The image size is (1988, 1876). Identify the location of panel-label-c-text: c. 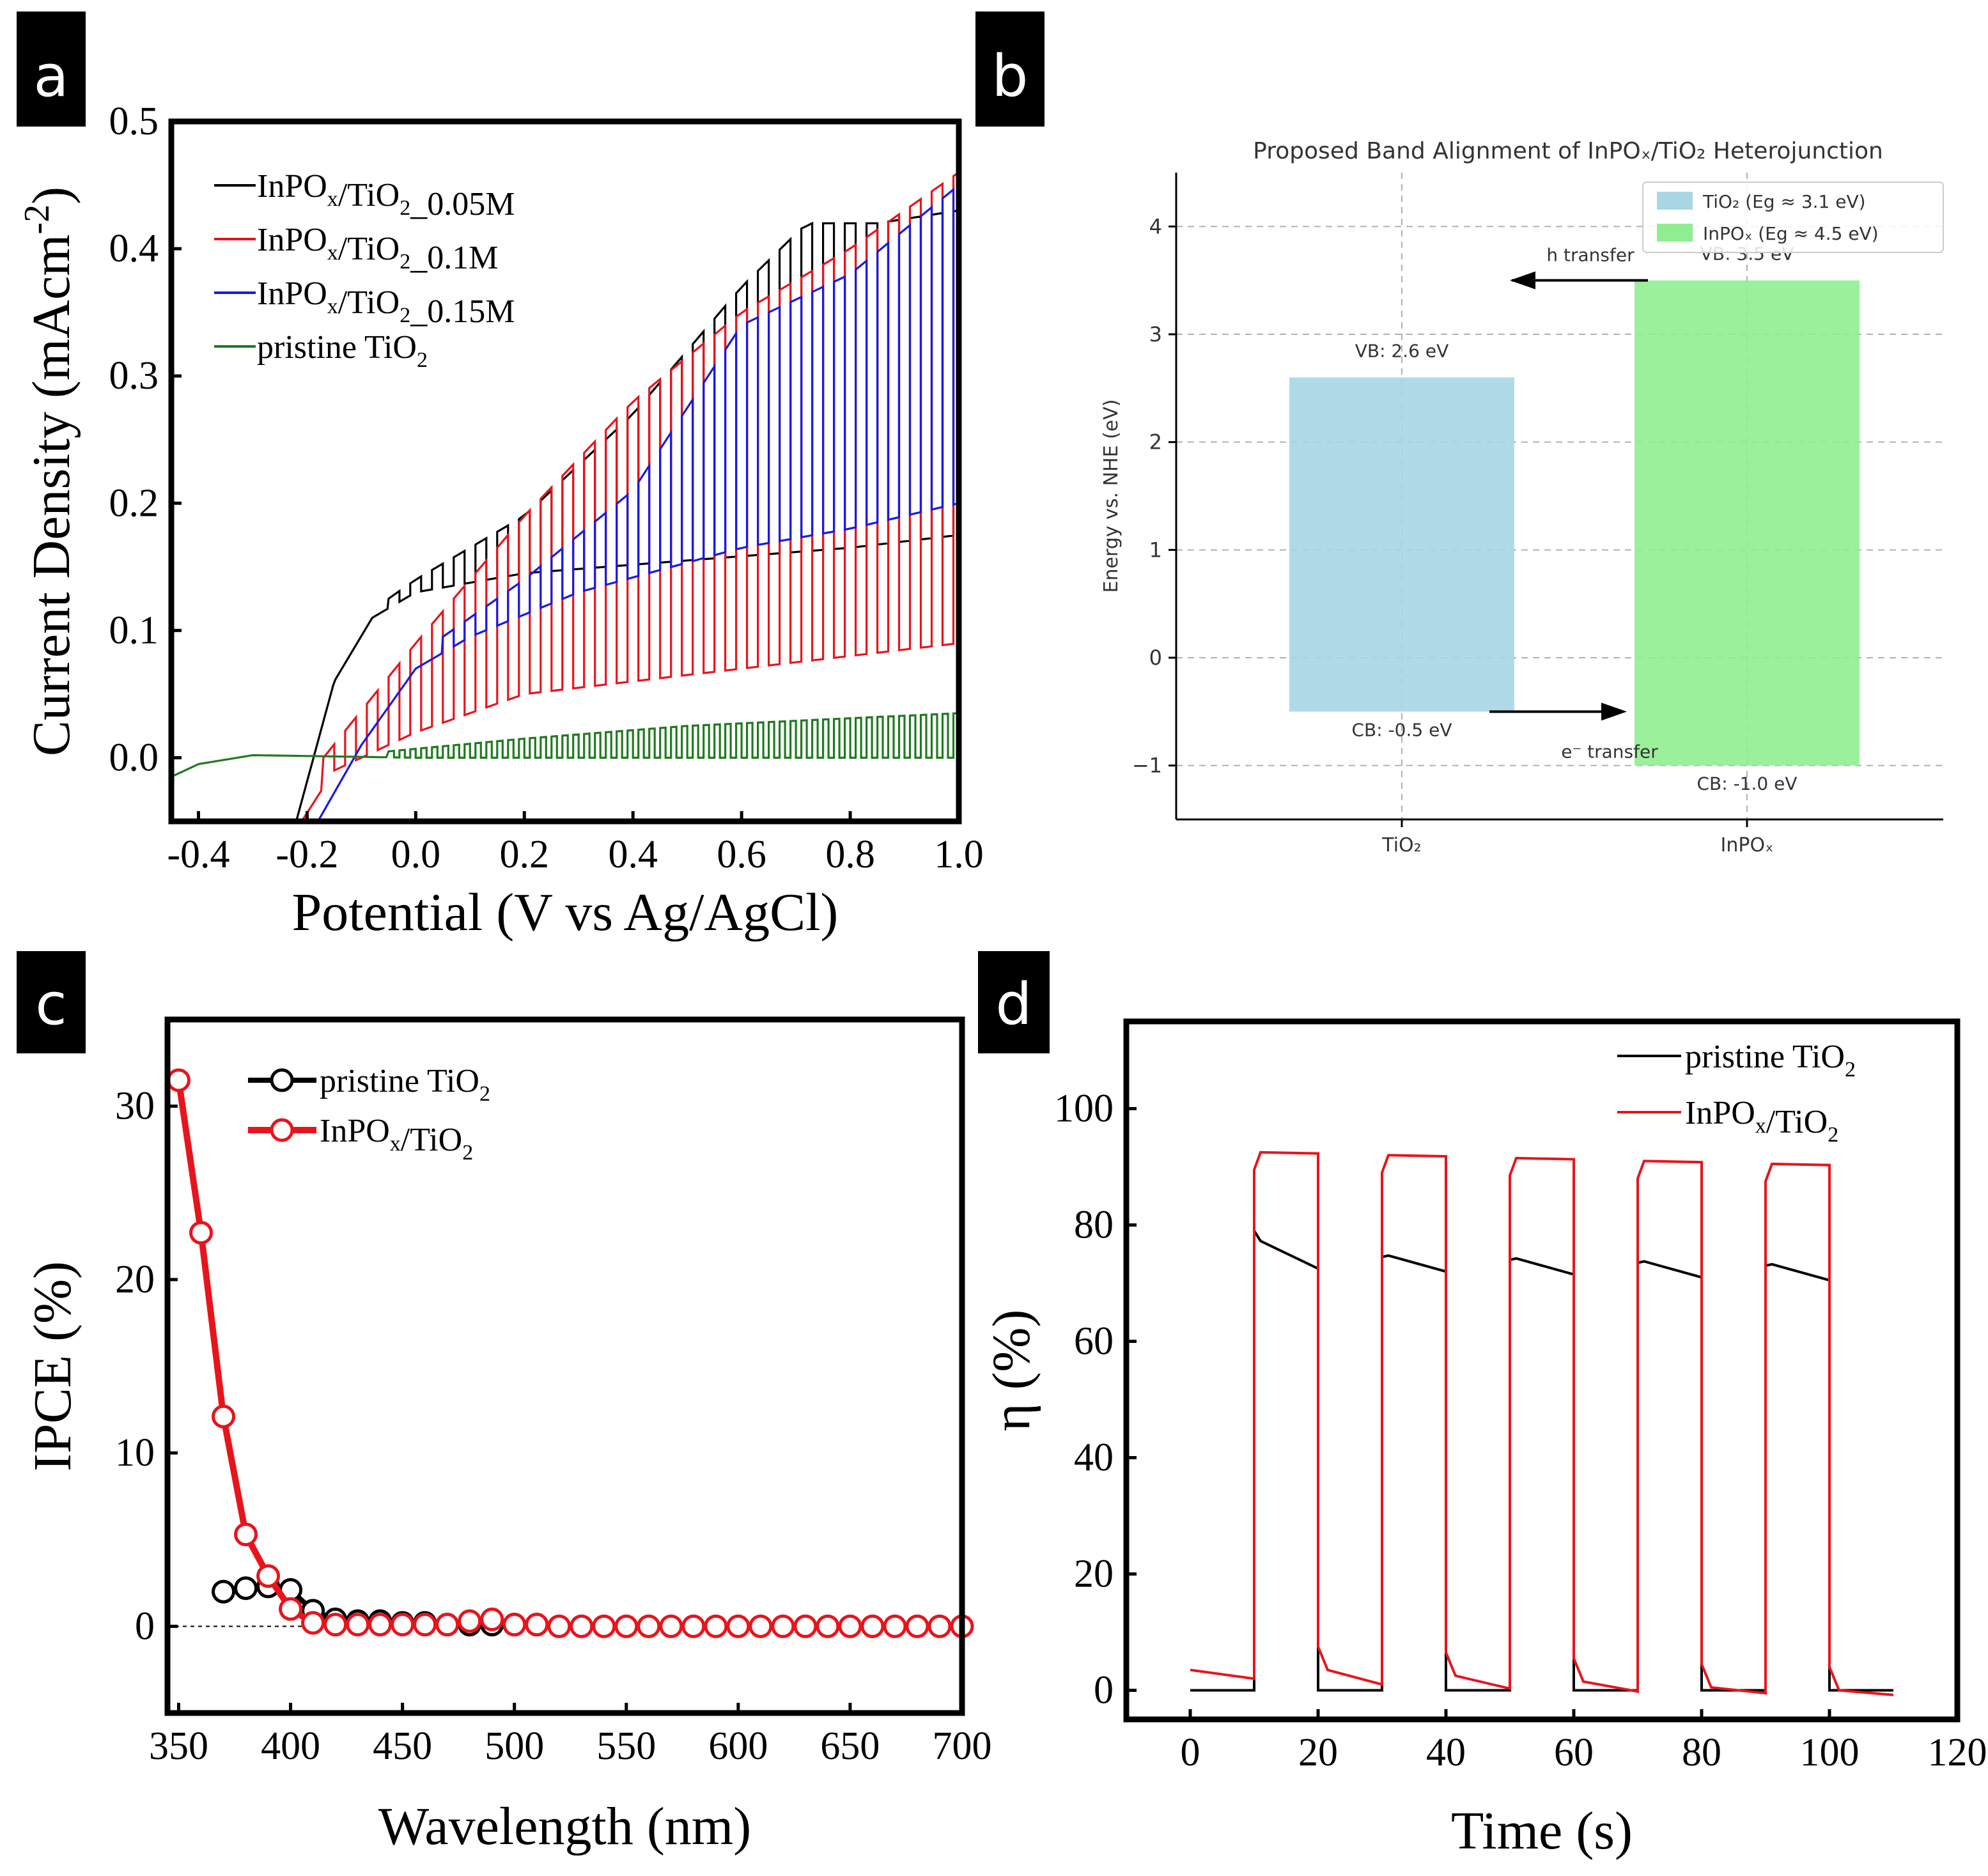
(50, 1004).